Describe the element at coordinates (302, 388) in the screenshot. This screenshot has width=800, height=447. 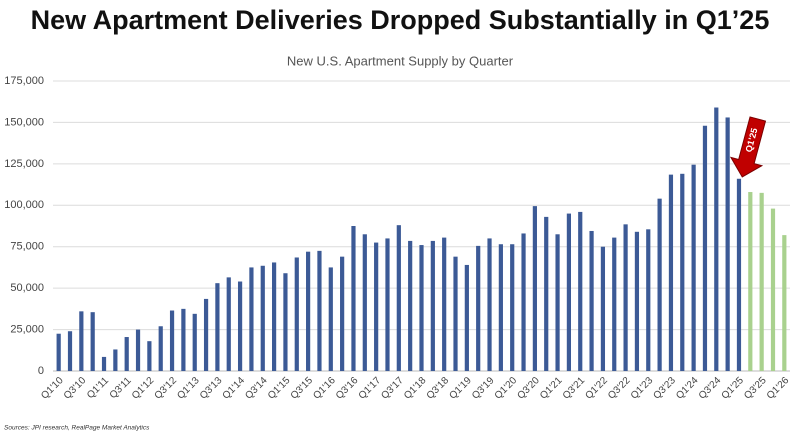
I see `x-tick-label: Q3'15` at that location.